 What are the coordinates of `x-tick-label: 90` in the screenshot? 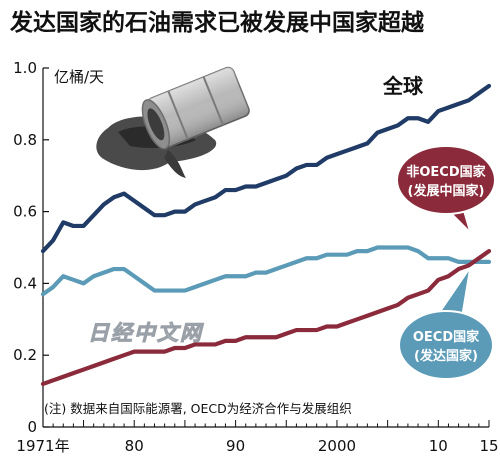 It's located at (235, 446).